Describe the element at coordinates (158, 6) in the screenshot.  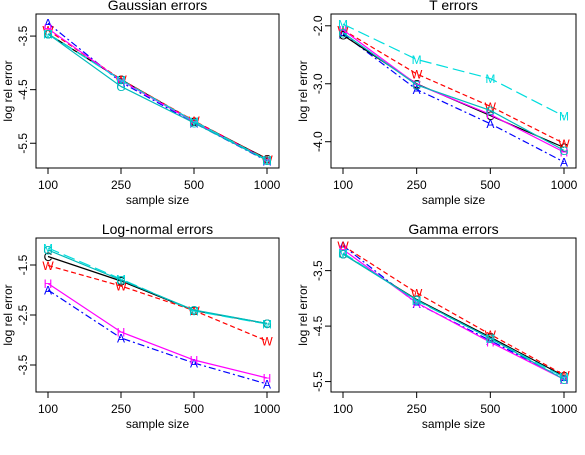
I see `chart-title: Gaussian errors` at that location.